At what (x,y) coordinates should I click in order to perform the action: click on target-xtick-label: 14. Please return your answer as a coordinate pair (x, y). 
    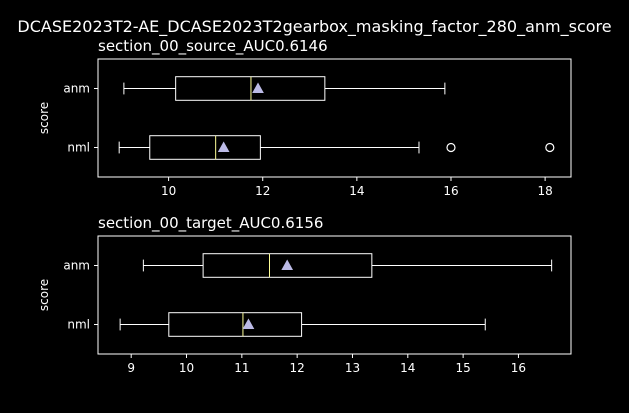
    Looking at the image, I should click on (407, 368).